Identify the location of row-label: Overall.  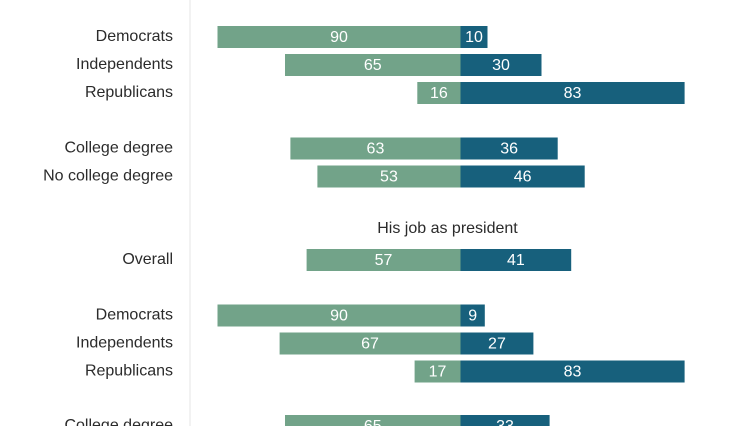
(147, 259).